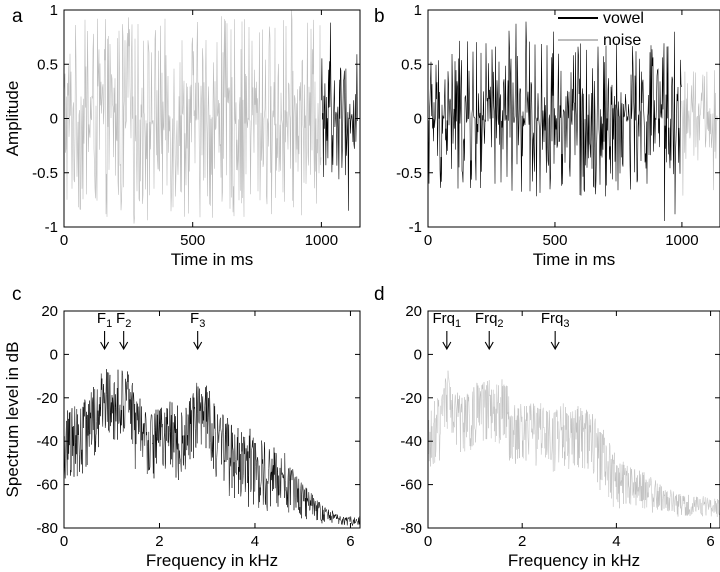 The image size is (720, 572). What do you see at coordinates (601, 29) in the screenshot?
I see `legend: vowel noise` at bounding box center [601, 29].